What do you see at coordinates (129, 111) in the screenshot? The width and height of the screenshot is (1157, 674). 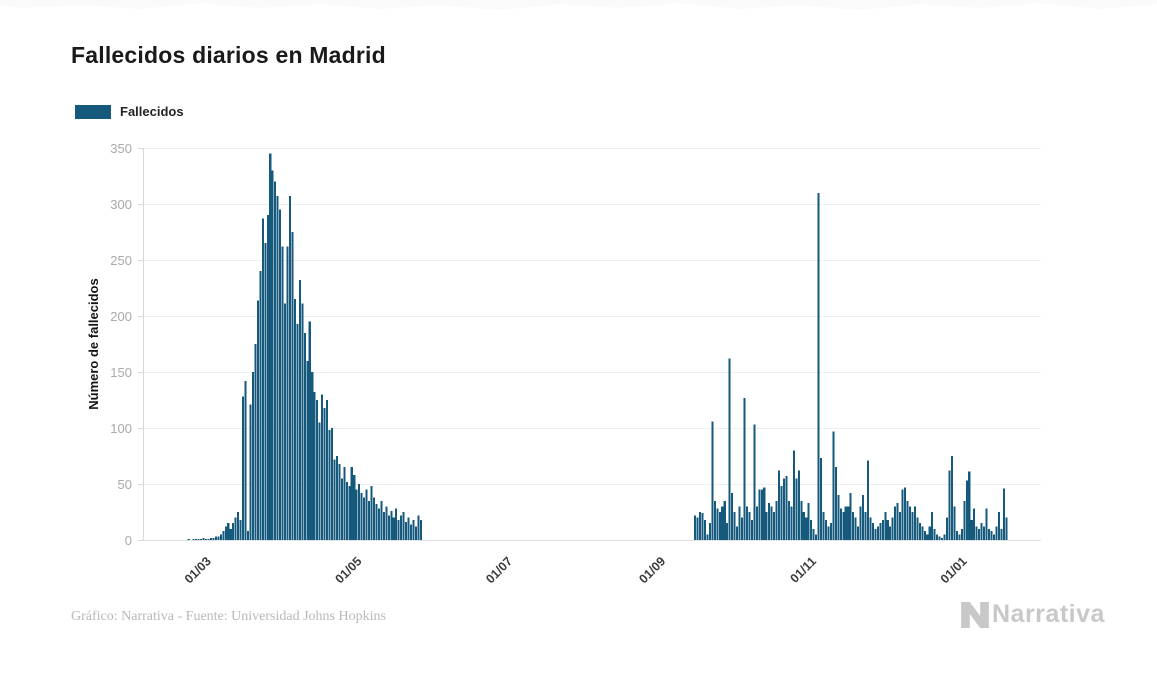 I see `legend-item-fallecidos: Fallecidos` at bounding box center [129, 111].